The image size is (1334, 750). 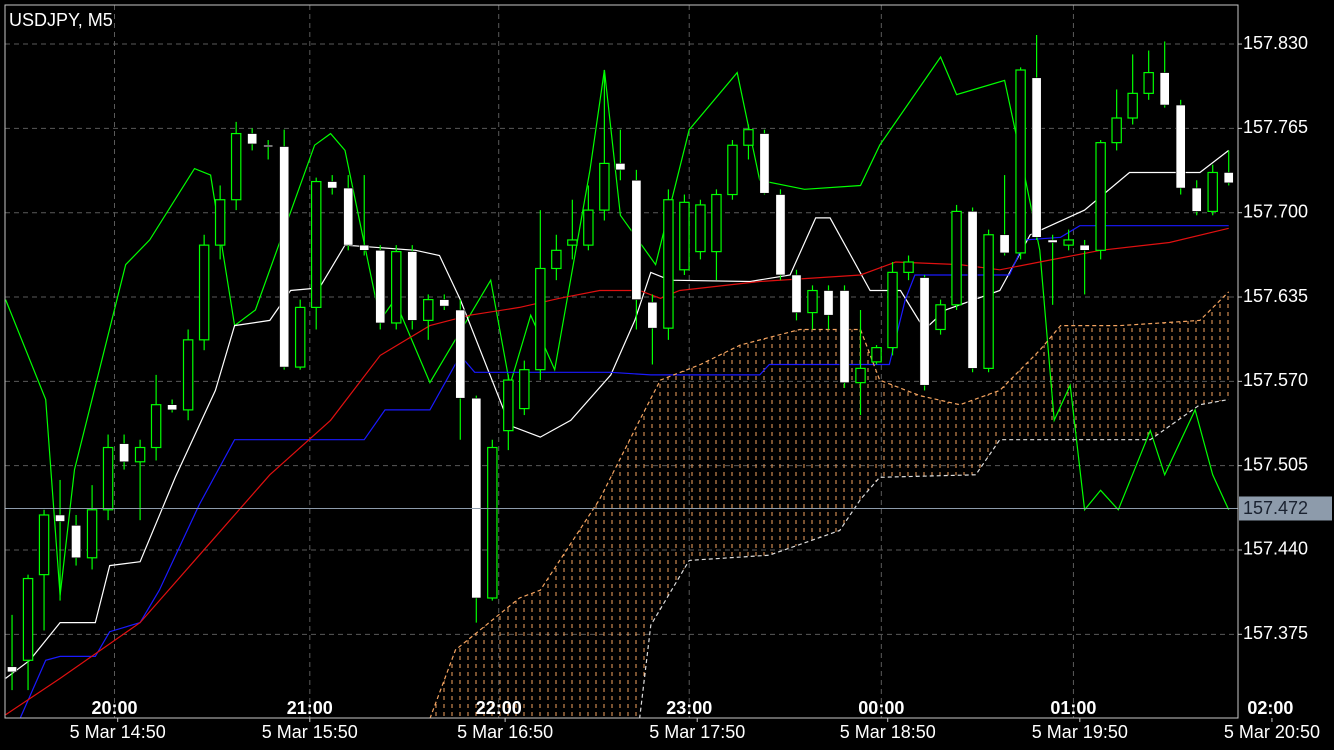 I want to click on y-tick-label: 157.765, so click(x=1275, y=127).